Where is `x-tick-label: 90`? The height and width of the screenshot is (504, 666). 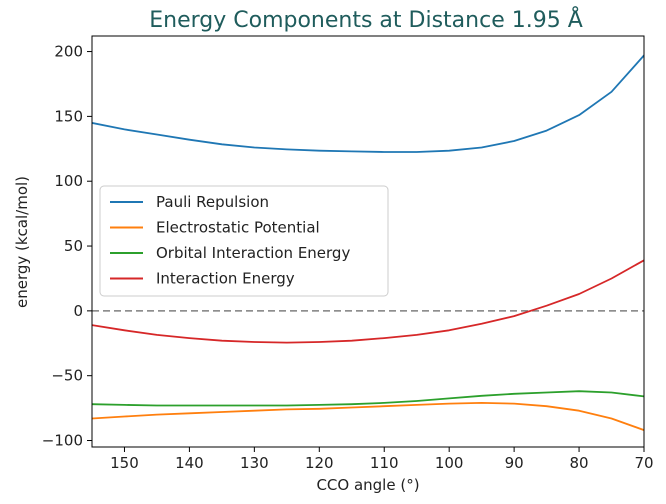
x-tick-label: 90 is located at coordinates (514, 463).